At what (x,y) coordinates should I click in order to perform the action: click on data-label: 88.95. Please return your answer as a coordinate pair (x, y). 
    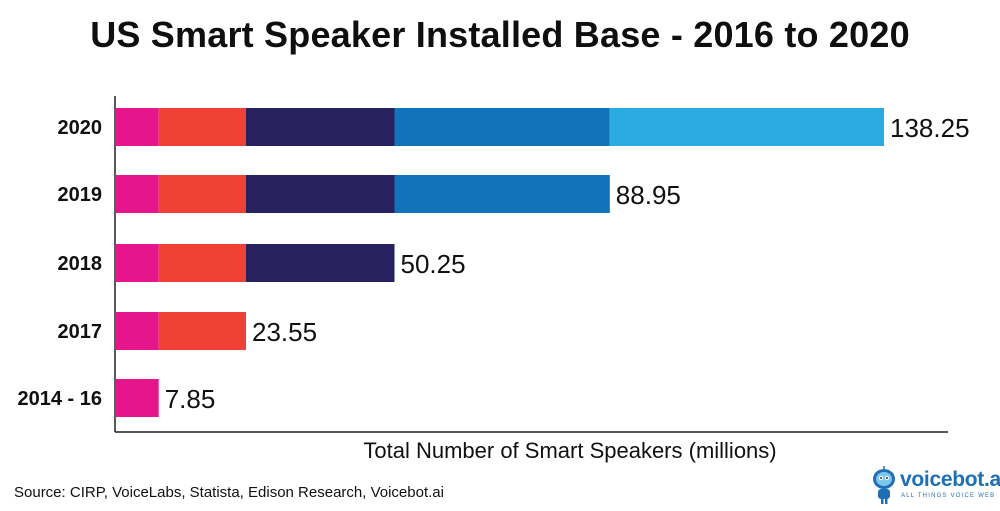
    Looking at the image, I should click on (648, 195).